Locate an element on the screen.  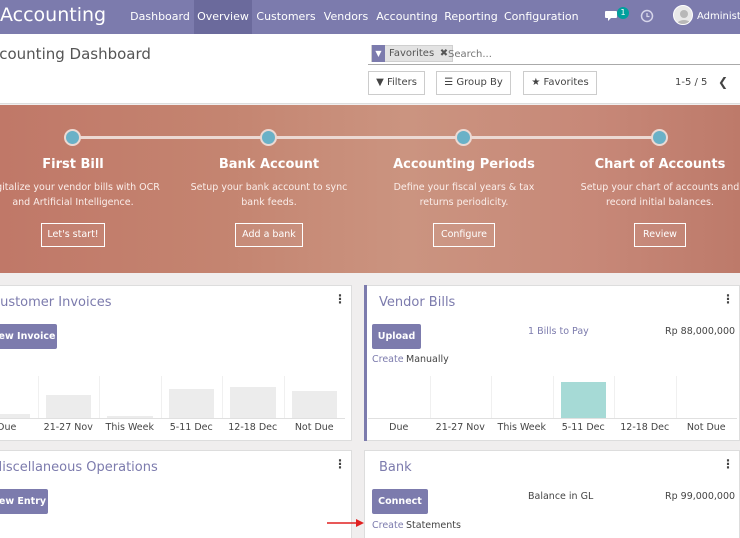
menu-configuration: Configuration is located at coordinates (541, 16).